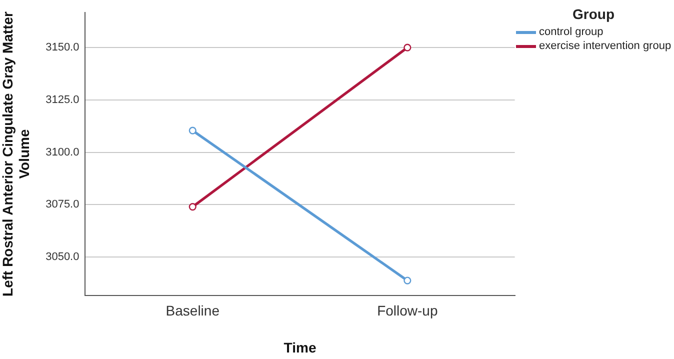 The image size is (674, 359). Describe the element at coordinates (571, 32) in the screenshot. I see `legend-label: control group` at that location.